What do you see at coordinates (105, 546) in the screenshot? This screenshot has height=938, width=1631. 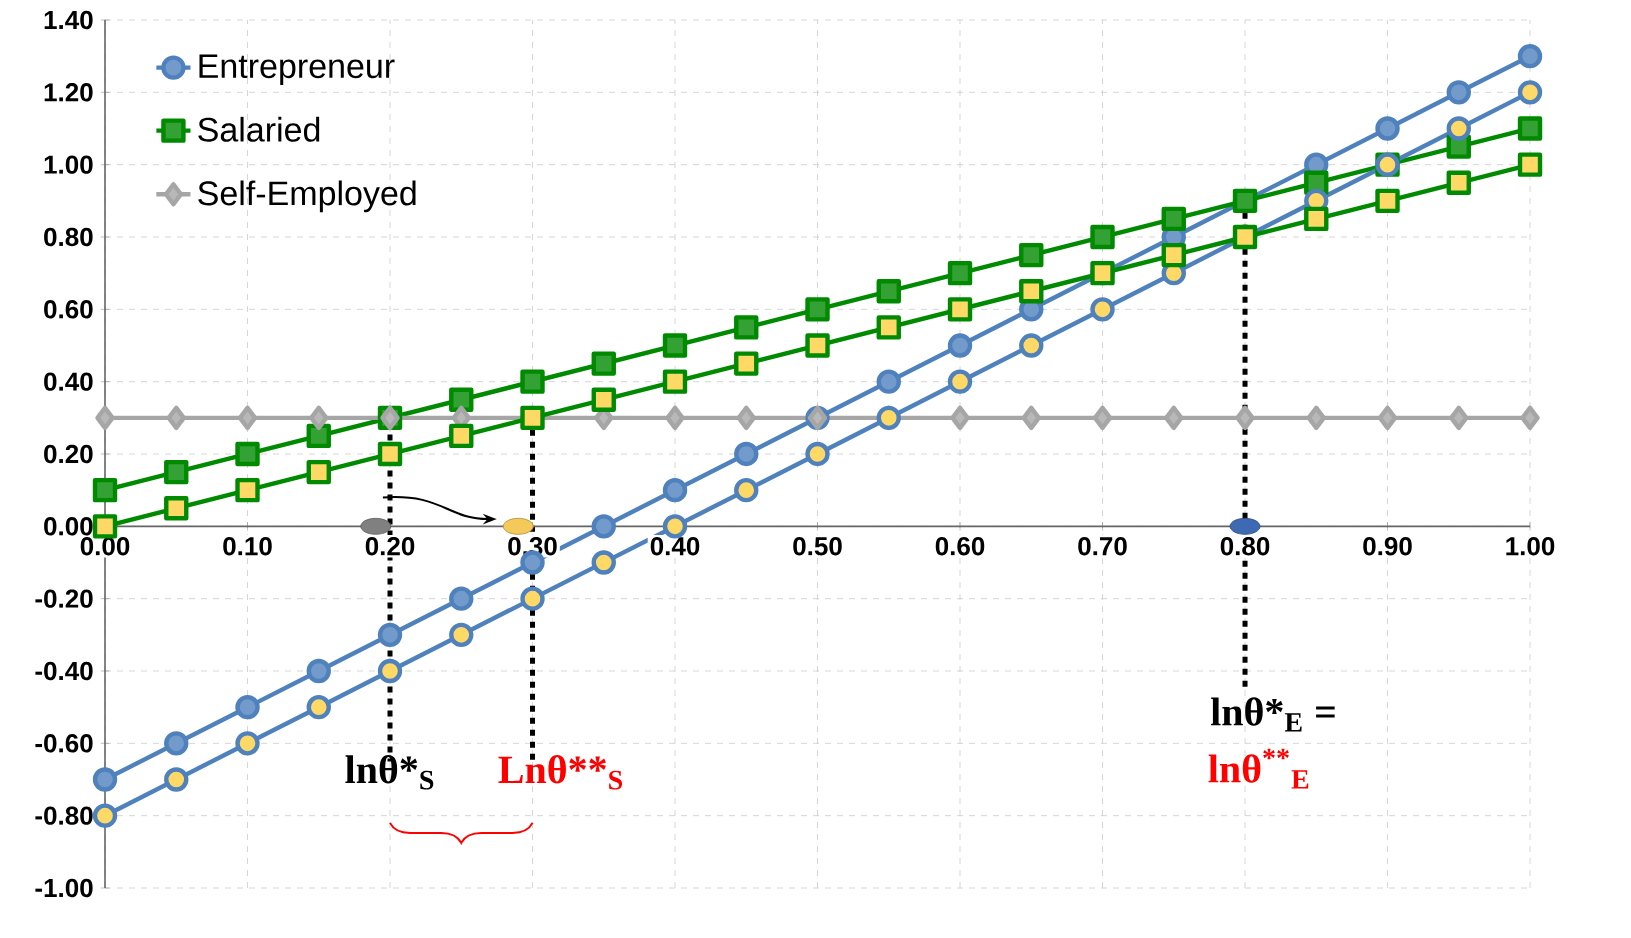 I see `x-tick-label: 0.00` at bounding box center [105, 546].